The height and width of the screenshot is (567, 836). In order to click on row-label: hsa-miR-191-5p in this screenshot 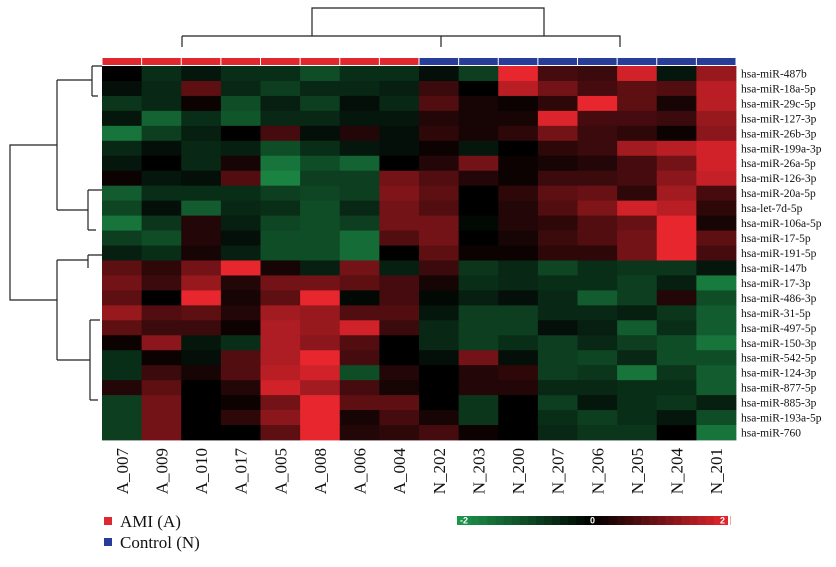, I will do `click(779, 254)`.